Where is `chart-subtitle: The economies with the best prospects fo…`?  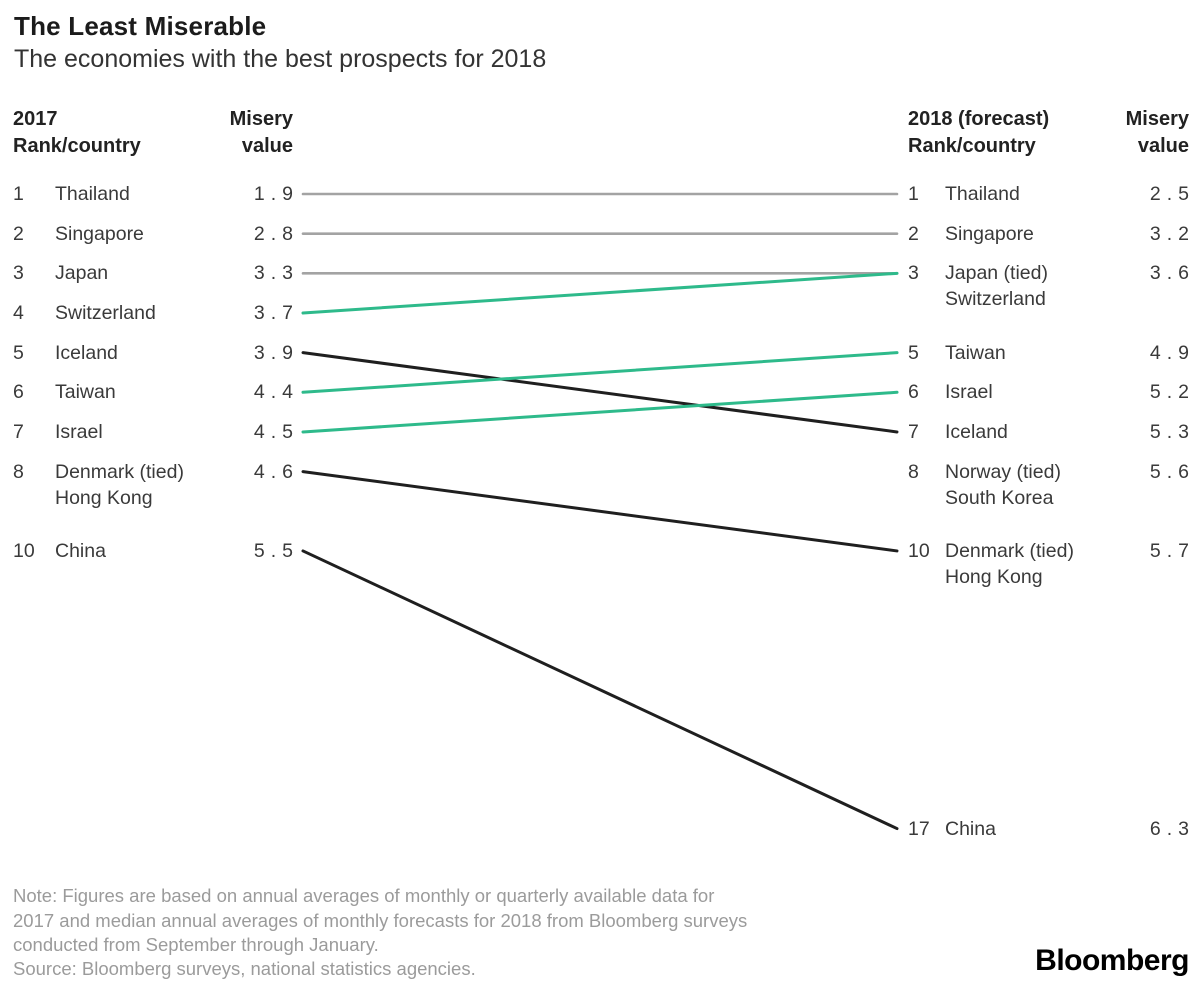 chart-subtitle: The economies with the best prospects fo… is located at coordinates (280, 59).